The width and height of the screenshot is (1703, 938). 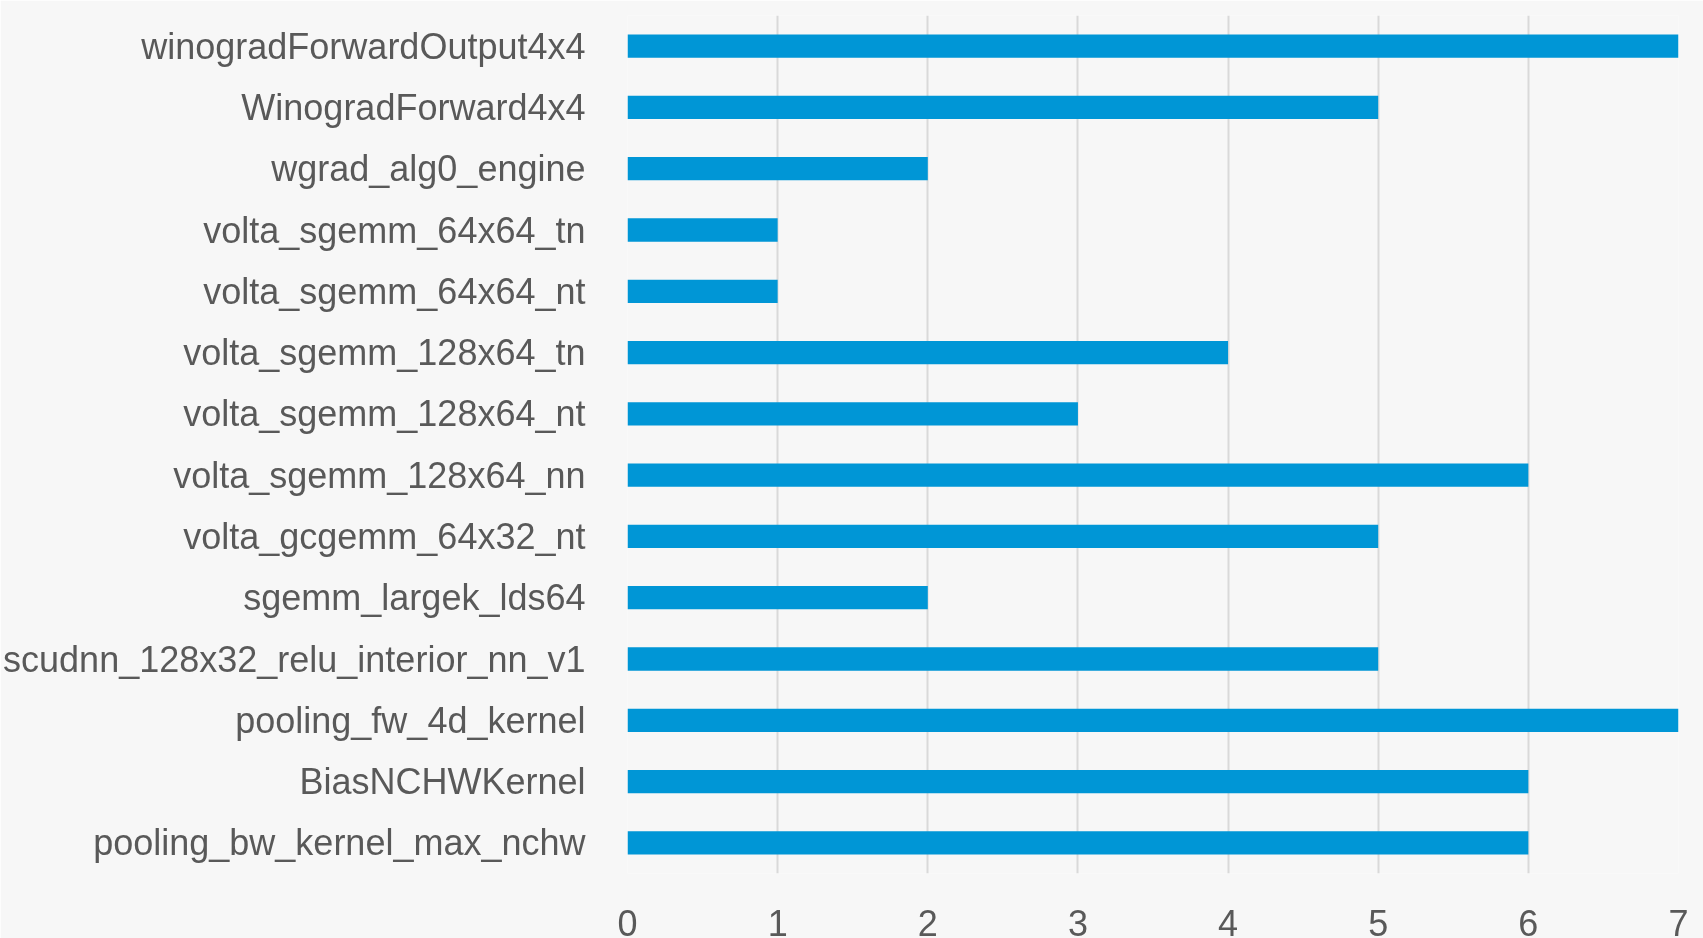 I want to click on y-tick-label: pooling_fw_4d_kernel, so click(x=410, y=720).